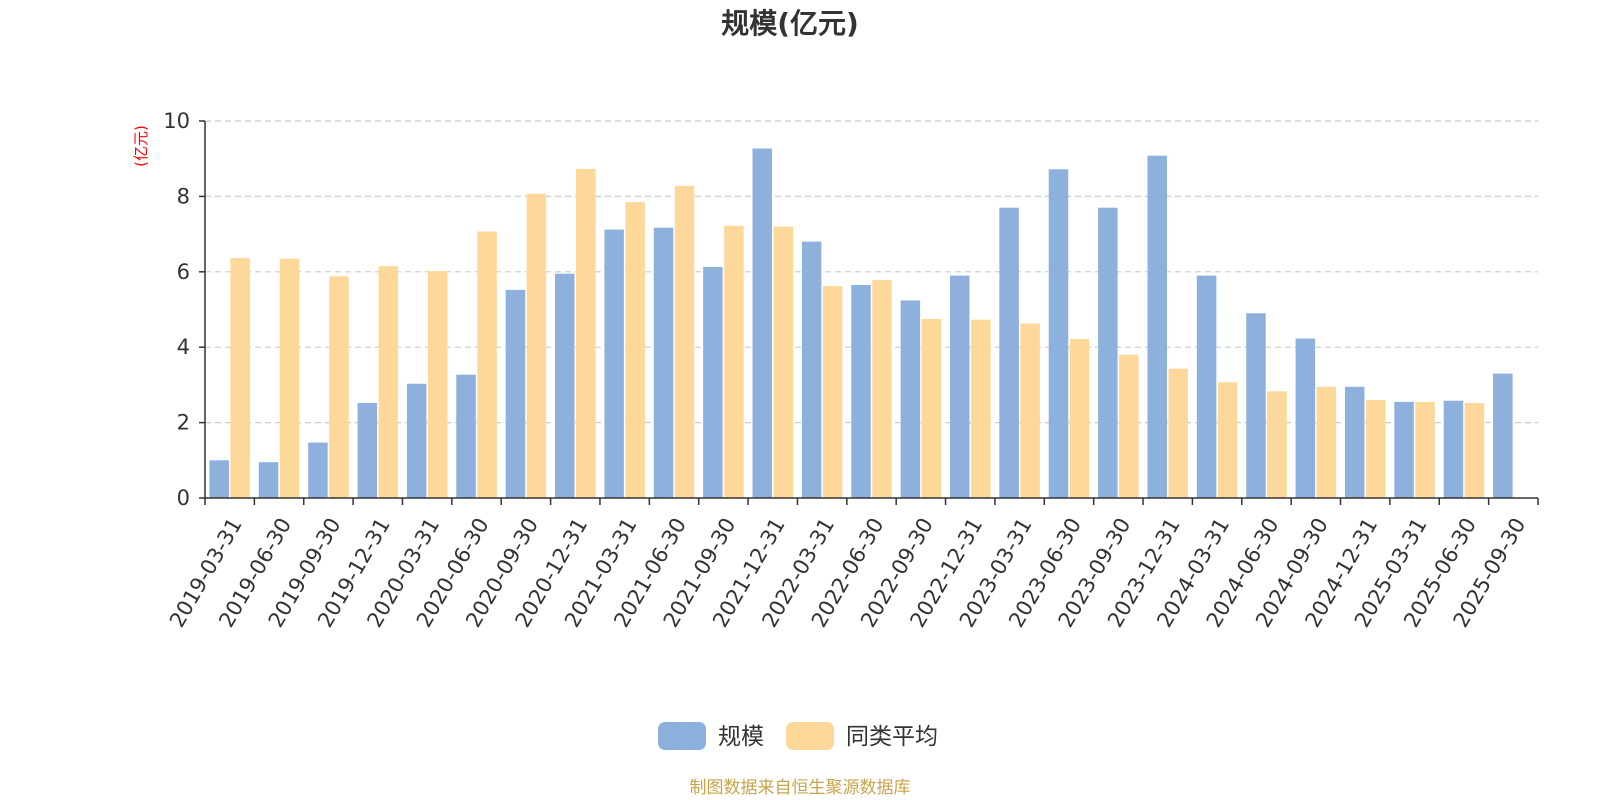 Image resolution: width=1600 pixels, height=800 pixels. Describe the element at coordinates (682, 736) in the screenshot. I see `legend-swatch-scale` at that location.